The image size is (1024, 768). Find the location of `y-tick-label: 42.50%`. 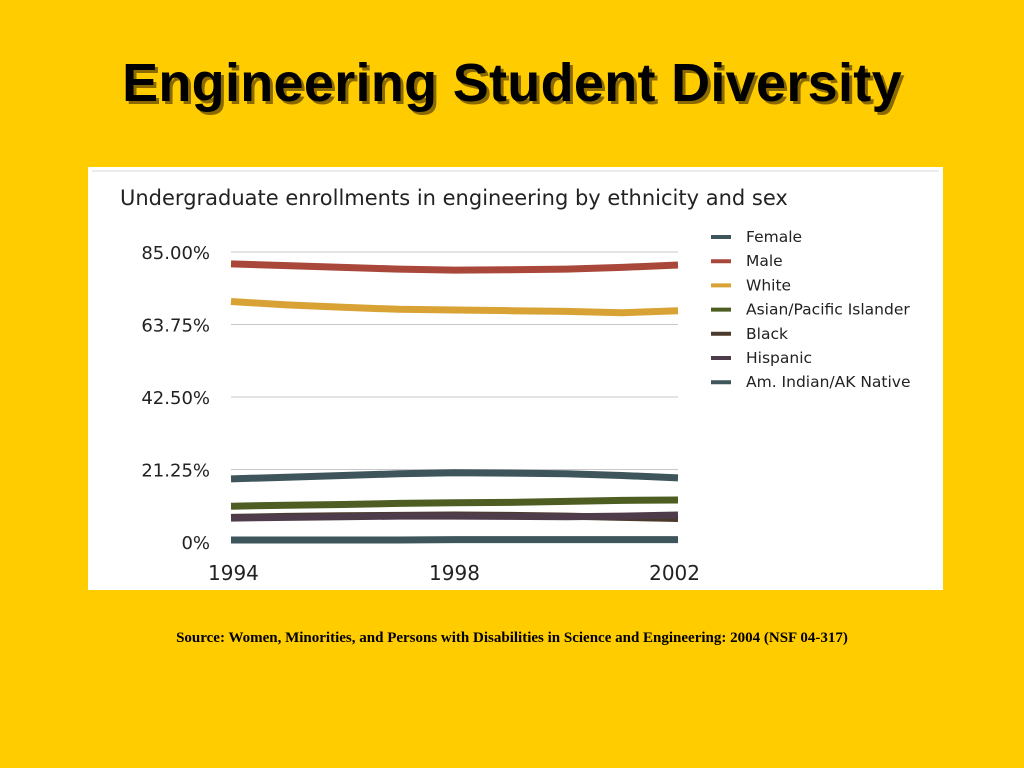

y-tick-label: 42.50% is located at coordinates (175, 398).